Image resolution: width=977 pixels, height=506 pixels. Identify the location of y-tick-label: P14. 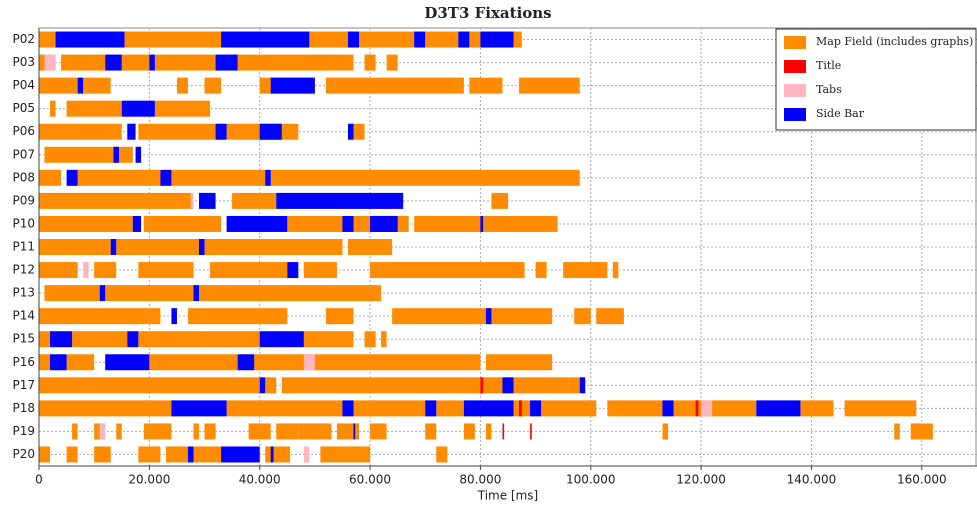
(23, 316).